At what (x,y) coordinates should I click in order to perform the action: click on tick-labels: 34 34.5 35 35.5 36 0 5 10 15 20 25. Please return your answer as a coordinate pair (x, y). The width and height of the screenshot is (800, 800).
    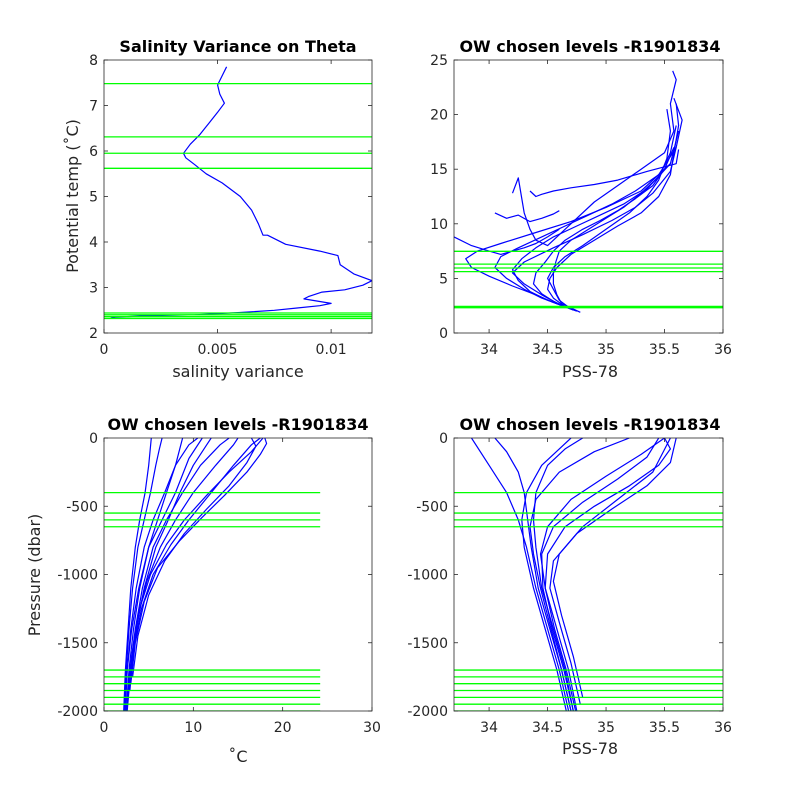
    Looking at the image, I should click on (581, 205).